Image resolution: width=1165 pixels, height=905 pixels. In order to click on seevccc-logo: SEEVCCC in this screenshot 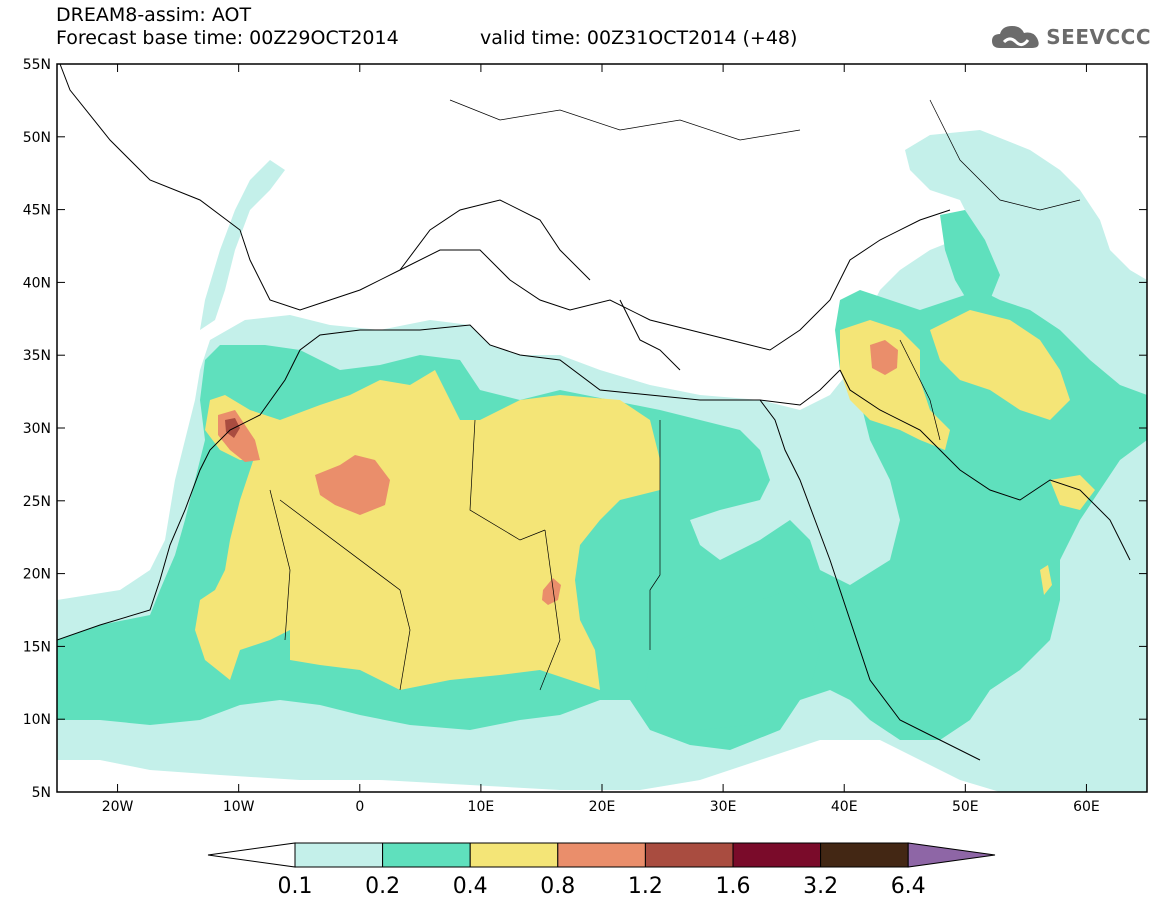, I will do `click(1070, 37)`.